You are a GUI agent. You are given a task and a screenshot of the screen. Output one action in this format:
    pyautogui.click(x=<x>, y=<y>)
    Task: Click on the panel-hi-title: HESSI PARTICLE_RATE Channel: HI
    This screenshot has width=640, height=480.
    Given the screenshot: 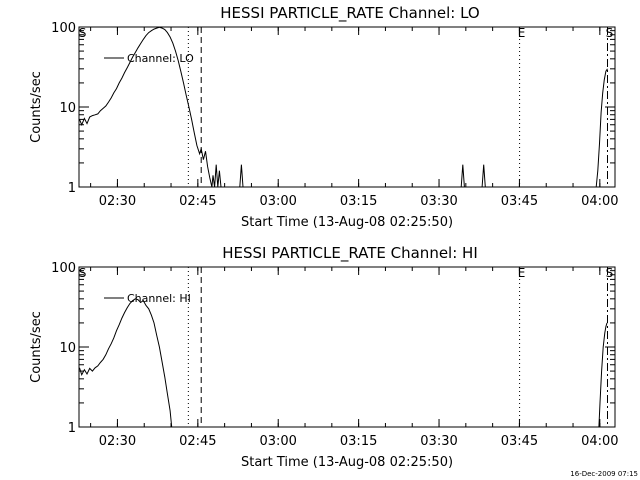 What is the action you would take?
    pyautogui.click(x=350, y=253)
    